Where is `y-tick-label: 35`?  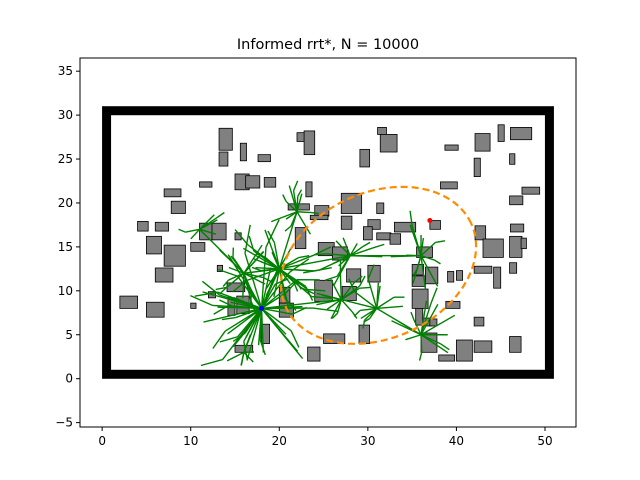 y-tick-label: 35 is located at coordinates (65, 71).